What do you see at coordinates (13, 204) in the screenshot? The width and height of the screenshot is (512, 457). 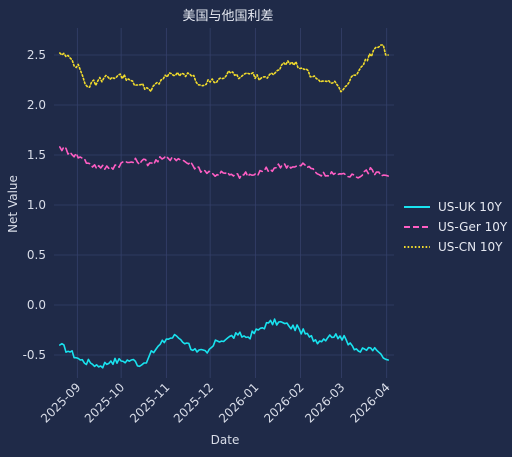 I see `y-axis-title: Net Value` at bounding box center [13, 204].